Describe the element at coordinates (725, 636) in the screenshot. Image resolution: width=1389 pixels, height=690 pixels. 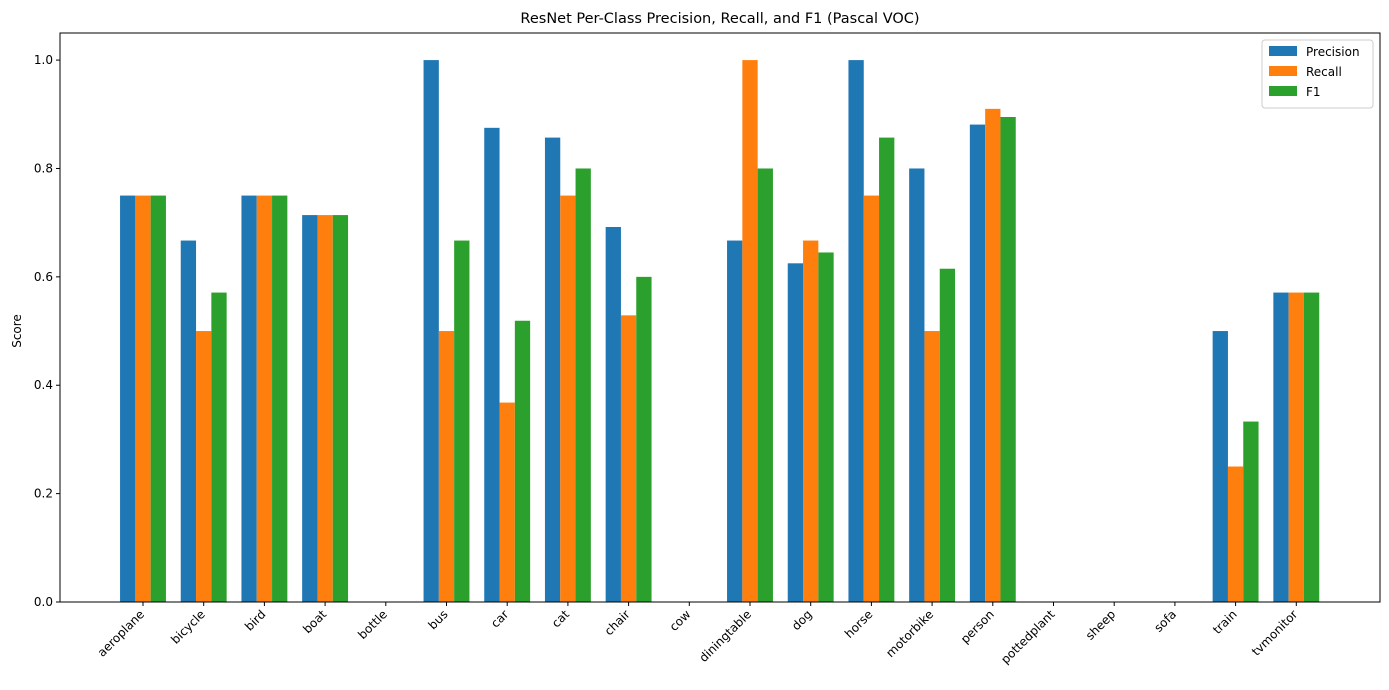
I see `x-tick-label-diningtable: diningtable` at that location.